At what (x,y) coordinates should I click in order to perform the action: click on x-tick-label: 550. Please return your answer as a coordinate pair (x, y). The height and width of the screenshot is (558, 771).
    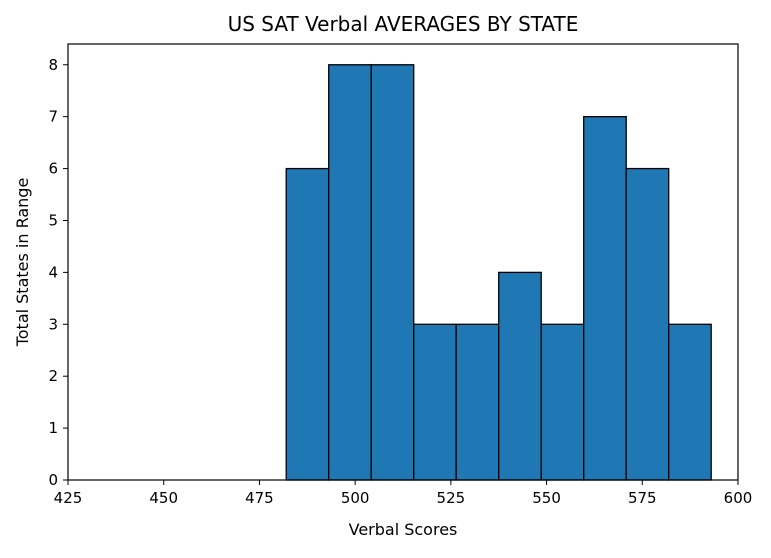
    Looking at the image, I should click on (546, 498).